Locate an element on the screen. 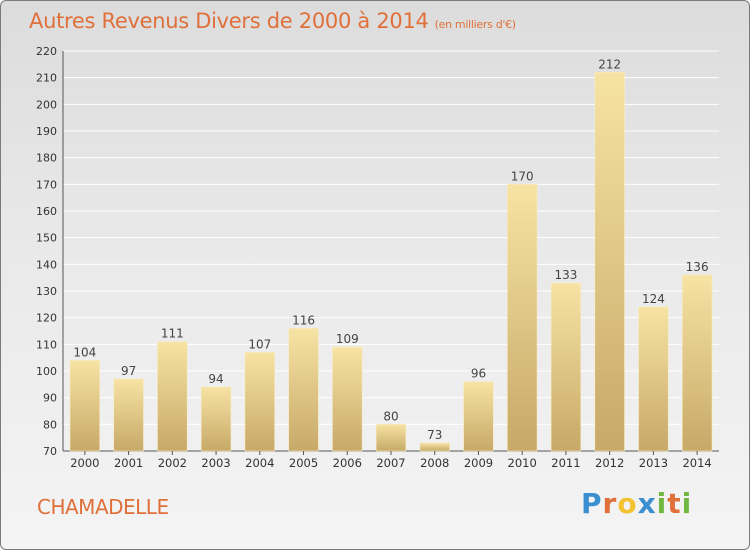 This screenshot has height=550, width=750. value-label-2008: 73 is located at coordinates (434, 435).